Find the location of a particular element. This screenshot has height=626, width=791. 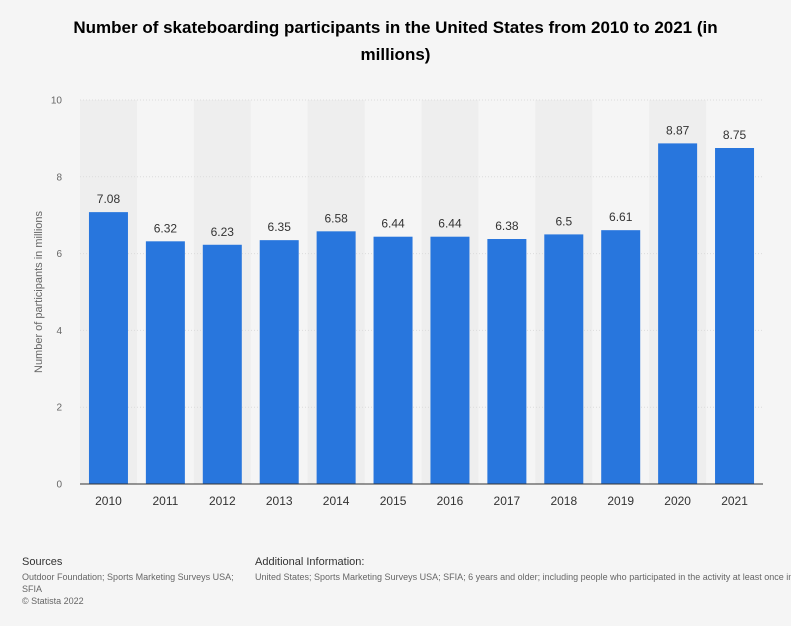

bar-2011 is located at coordinates (165, 362).